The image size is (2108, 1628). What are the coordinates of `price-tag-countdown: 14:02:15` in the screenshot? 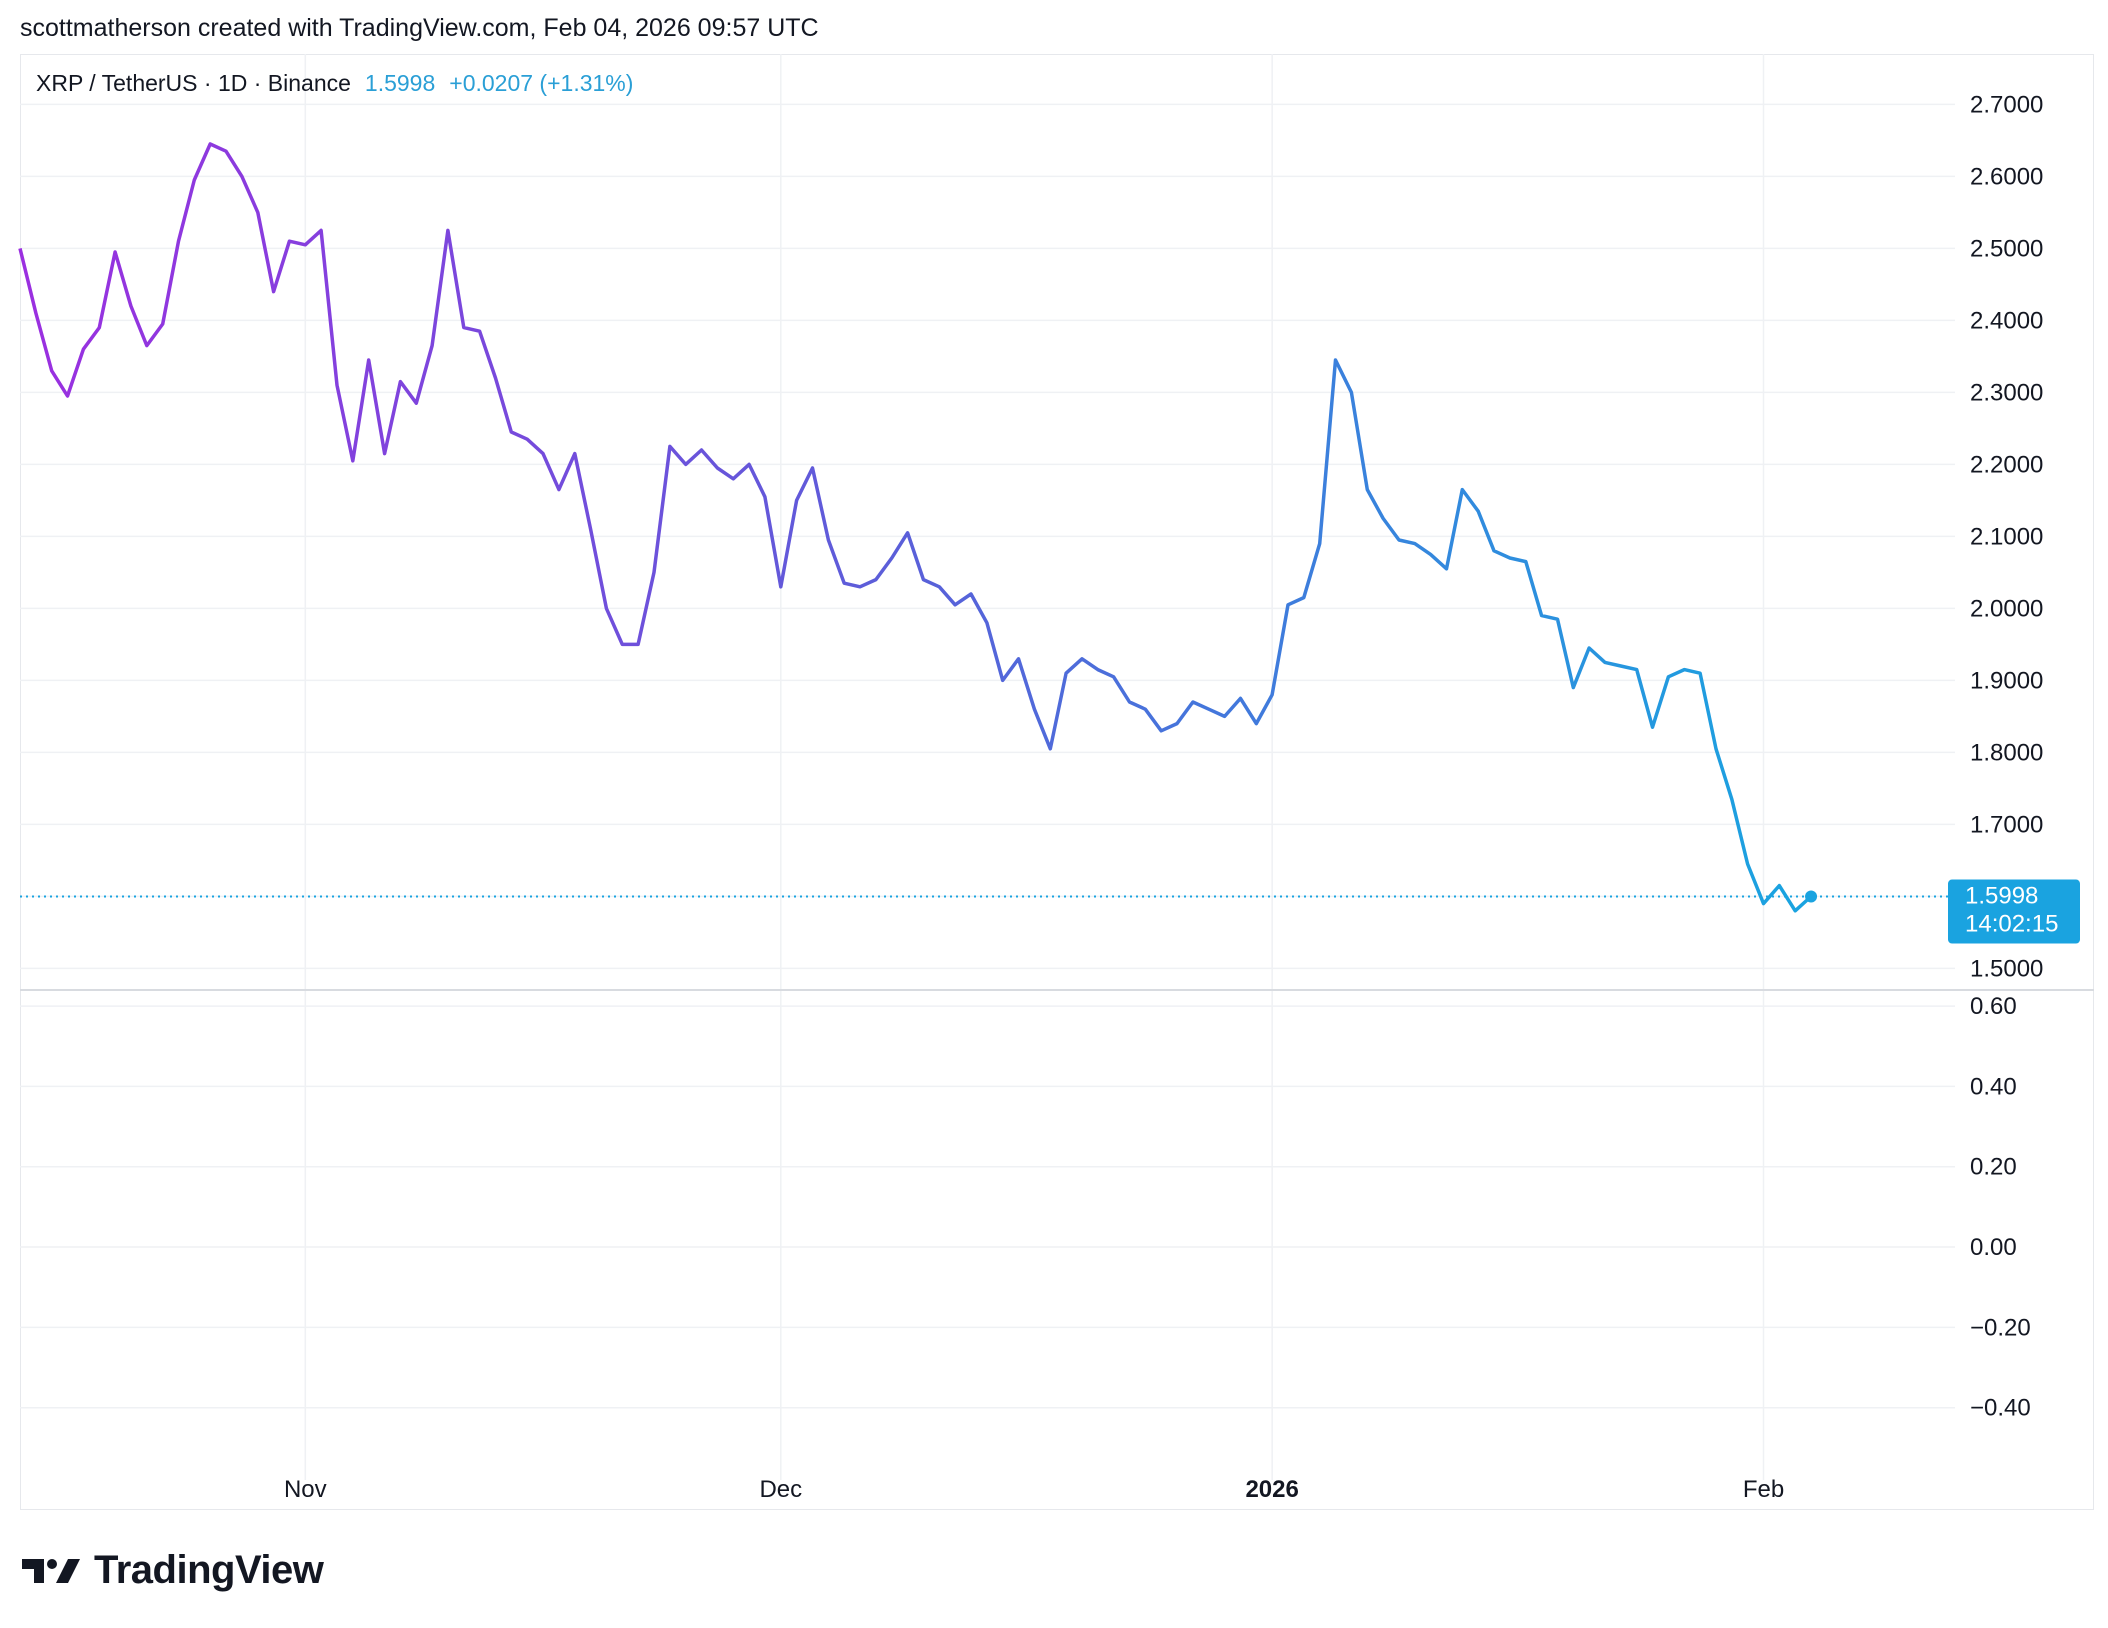 It's located at (2011, 924).